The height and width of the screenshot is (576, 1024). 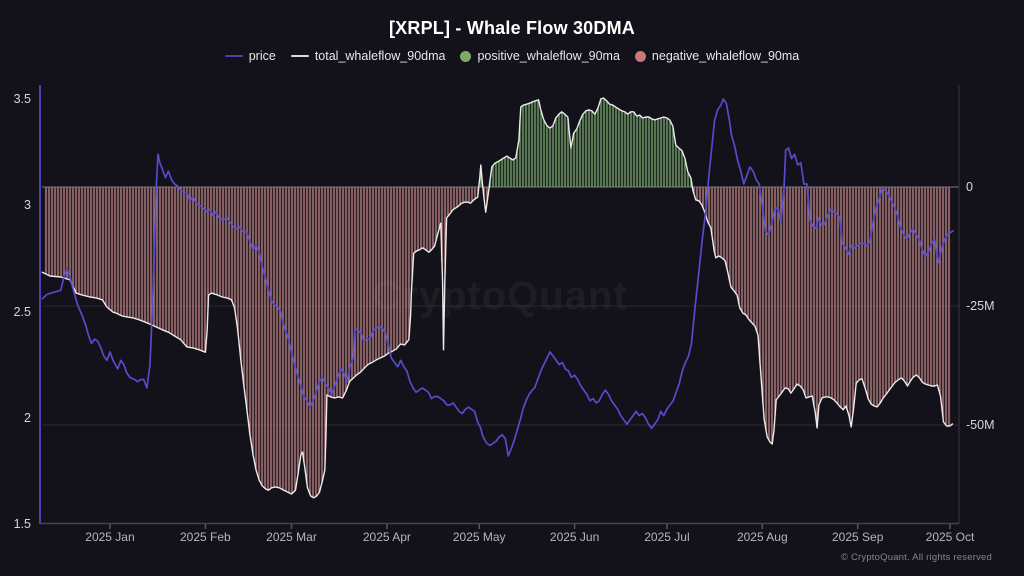 I want to click on legend-label: positive_whaleflow_90ma, so click(x=548, y=56).